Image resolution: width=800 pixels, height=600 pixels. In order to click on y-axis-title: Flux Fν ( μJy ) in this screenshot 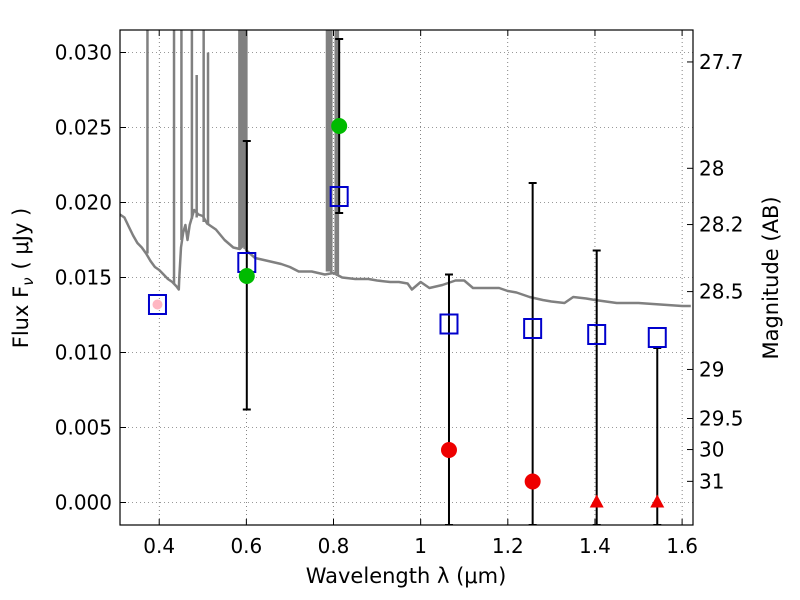, I will do `click(23, 278)`.